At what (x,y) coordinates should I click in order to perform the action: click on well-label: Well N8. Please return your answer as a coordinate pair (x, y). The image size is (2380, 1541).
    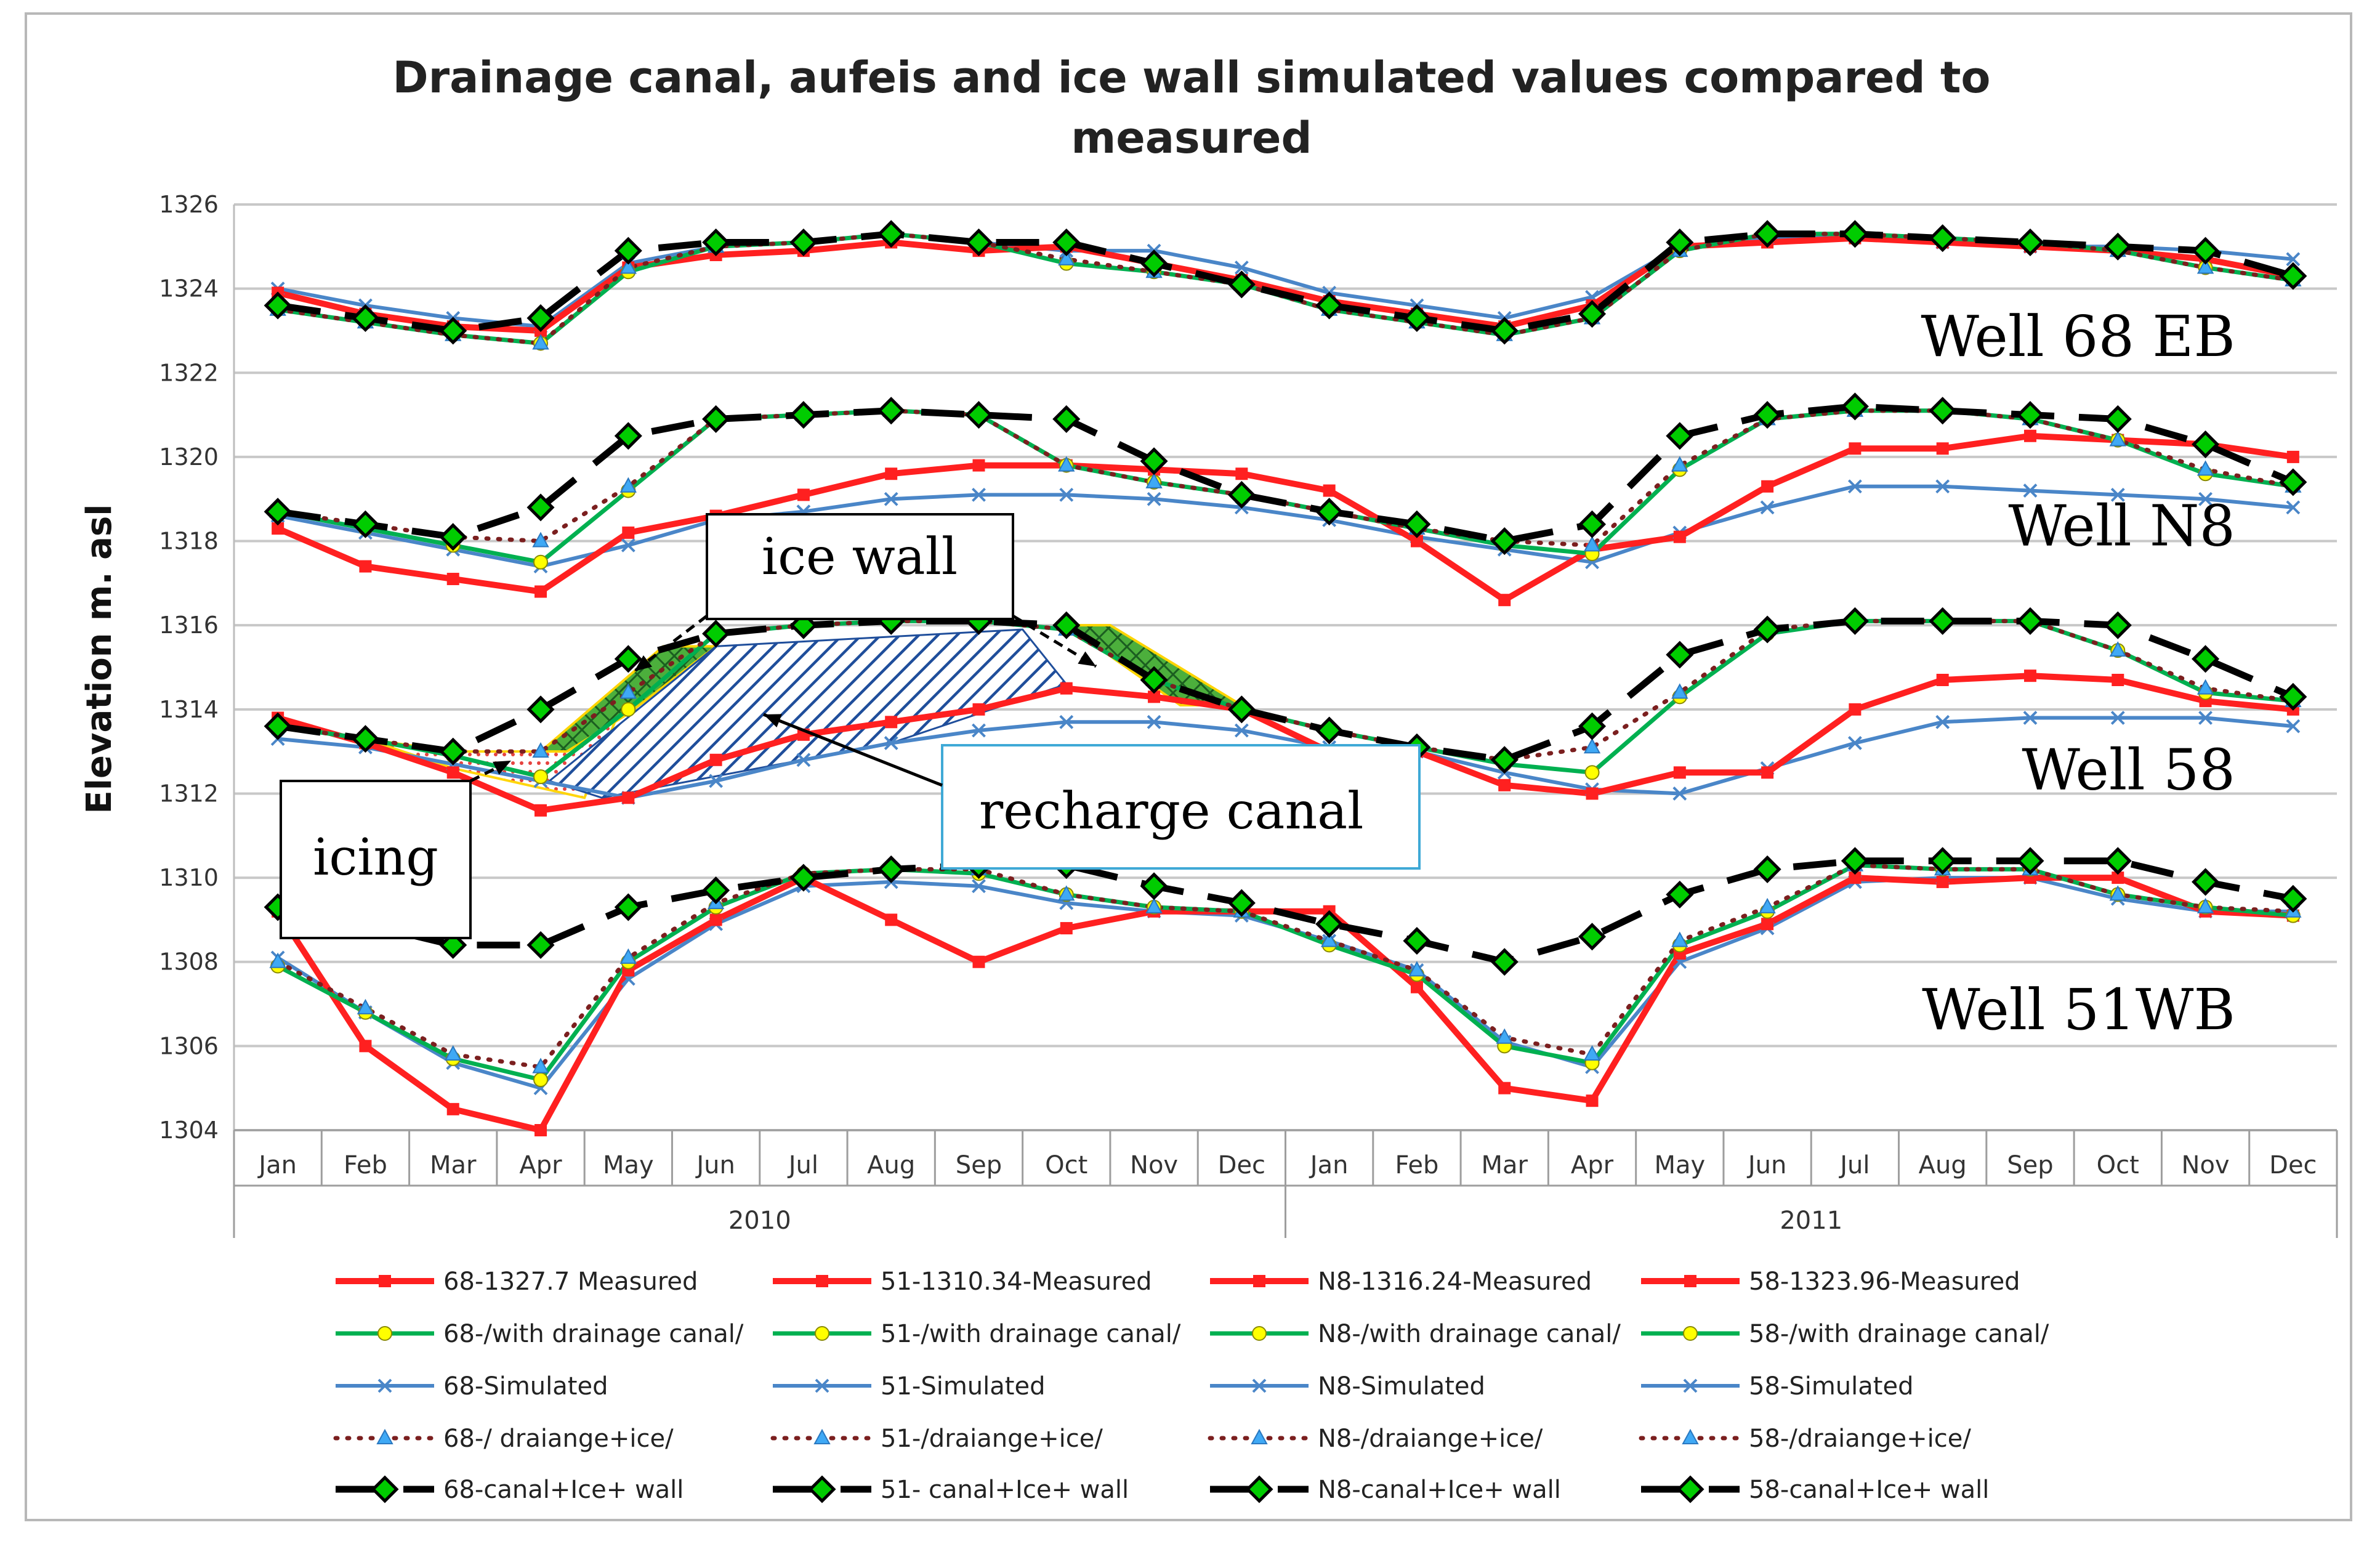
    Looking at the image, I should click on (2121, 526).